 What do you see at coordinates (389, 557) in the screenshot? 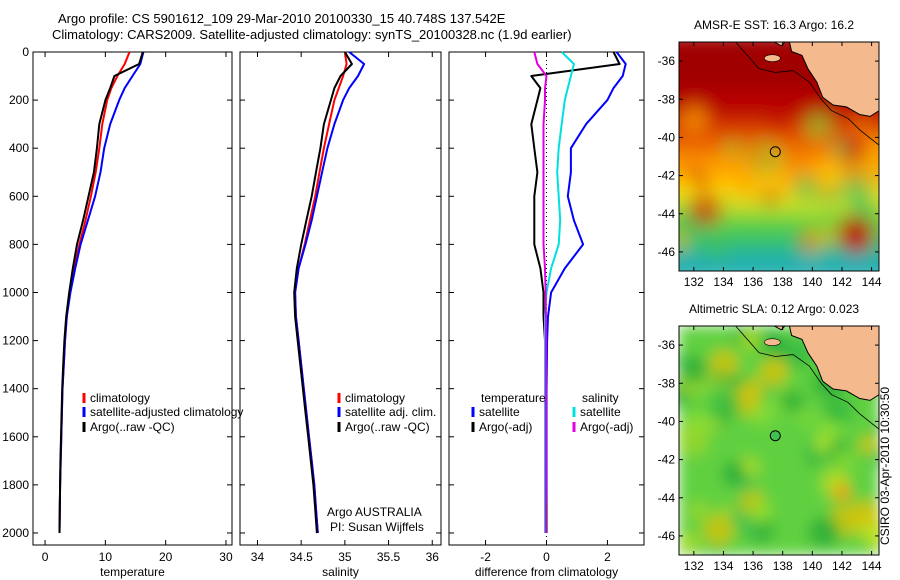
I see `x-tick-label: 35.5` at bounding box center [389, 557].